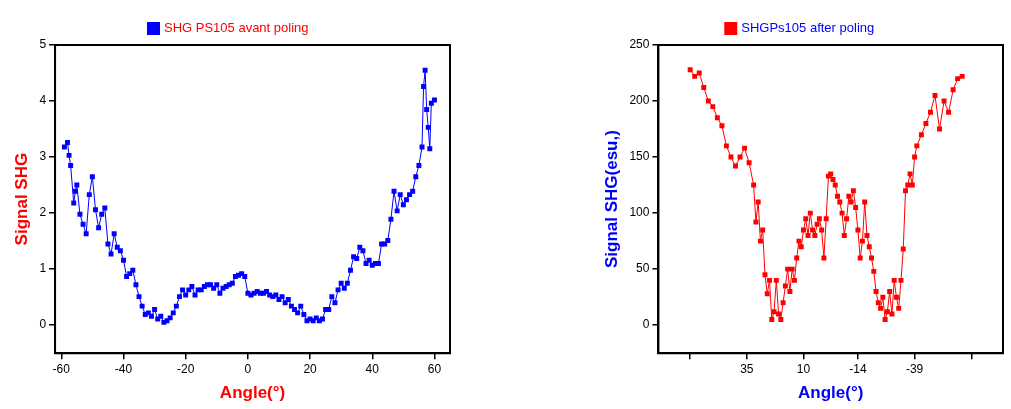  Describe the element at coordinates (43, 156) in the screenshot. I see `y-tick-label: 3` at that location.